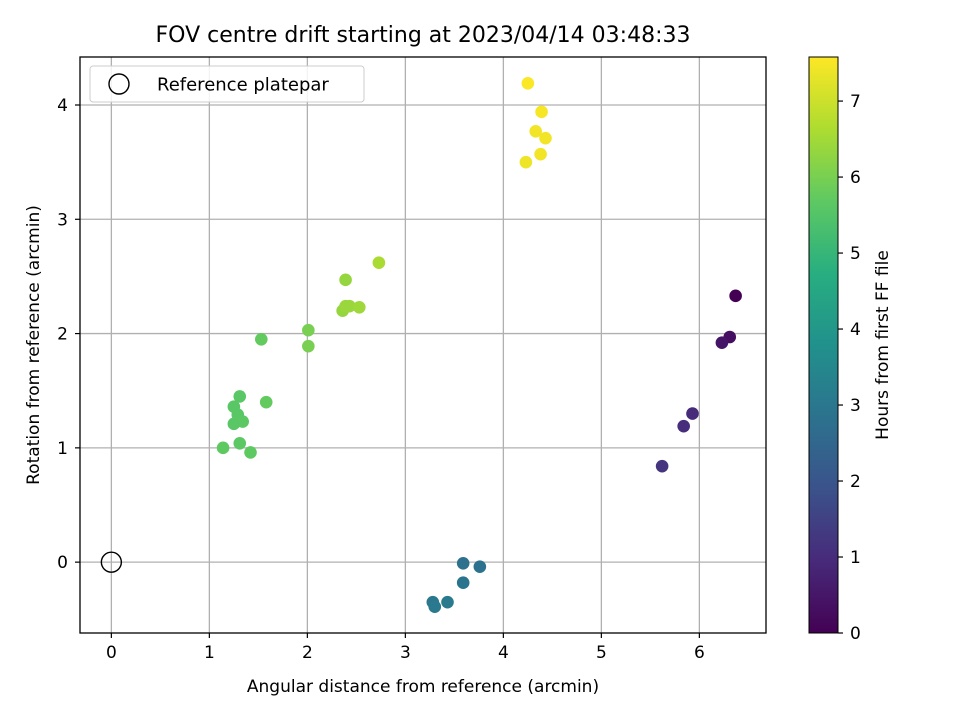 The image size is (960, 720). Describe the element at coordinates (849, 368) in the screenshot. I see `colorbar-ticks: 0 1 2 3 4 5 6 7` at that location.